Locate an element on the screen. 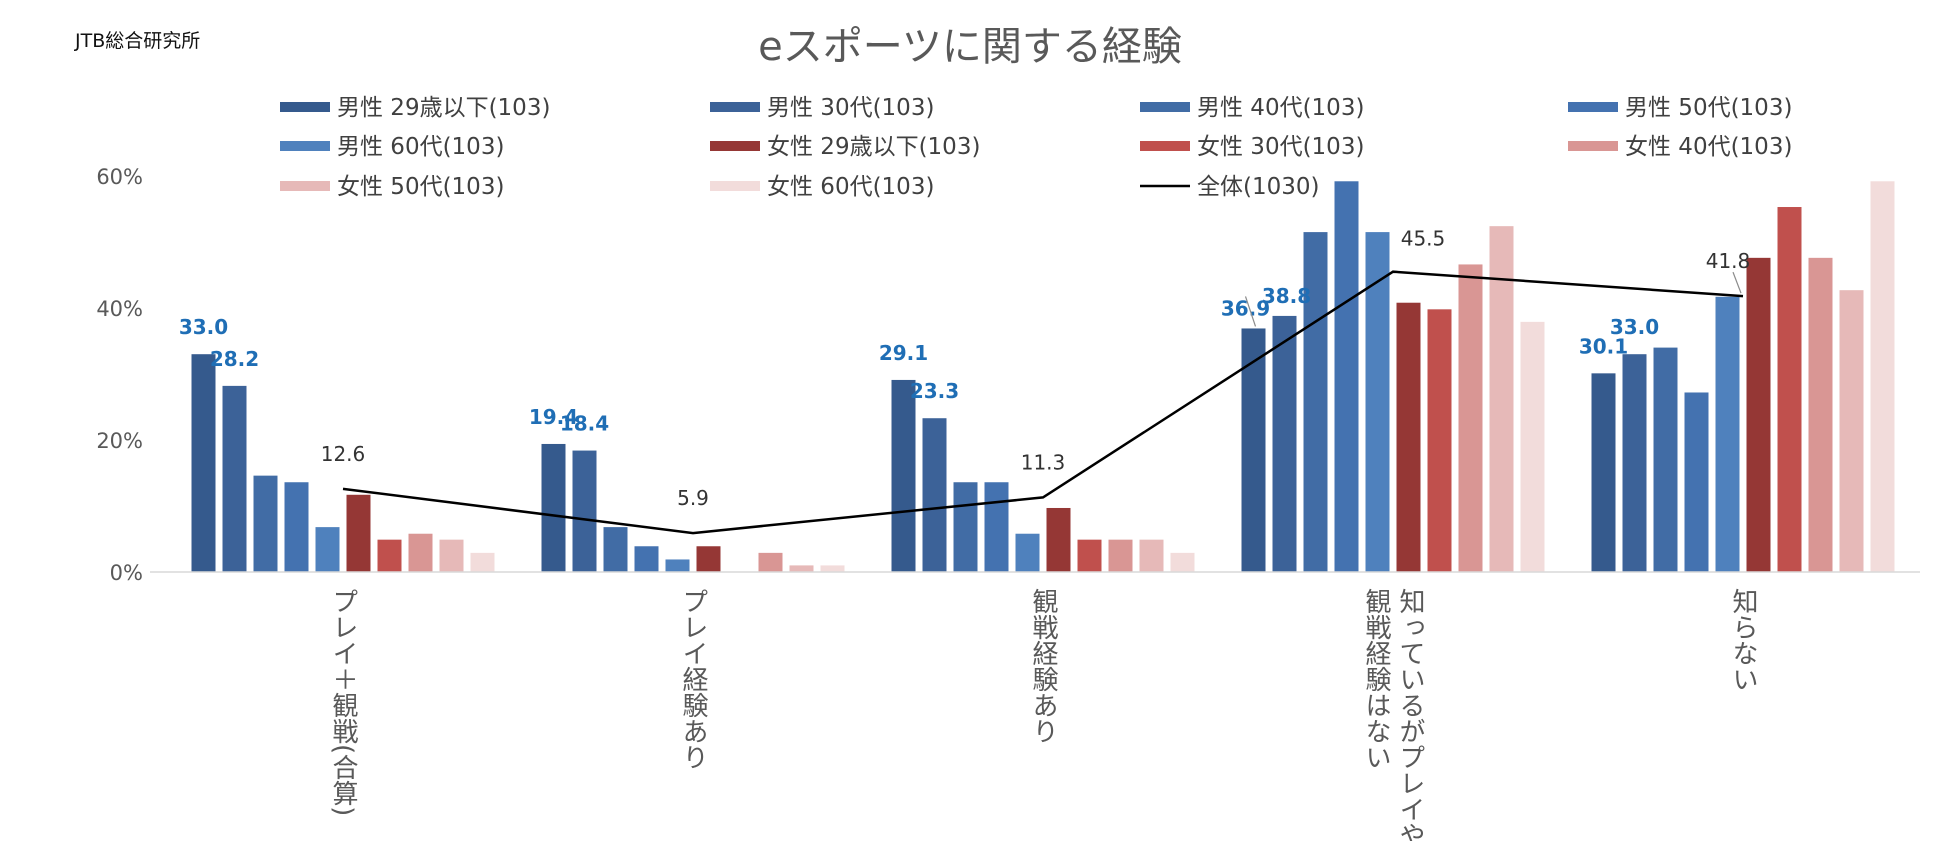  category-label: プレイ経験あり is located at coordinates (693, 679).